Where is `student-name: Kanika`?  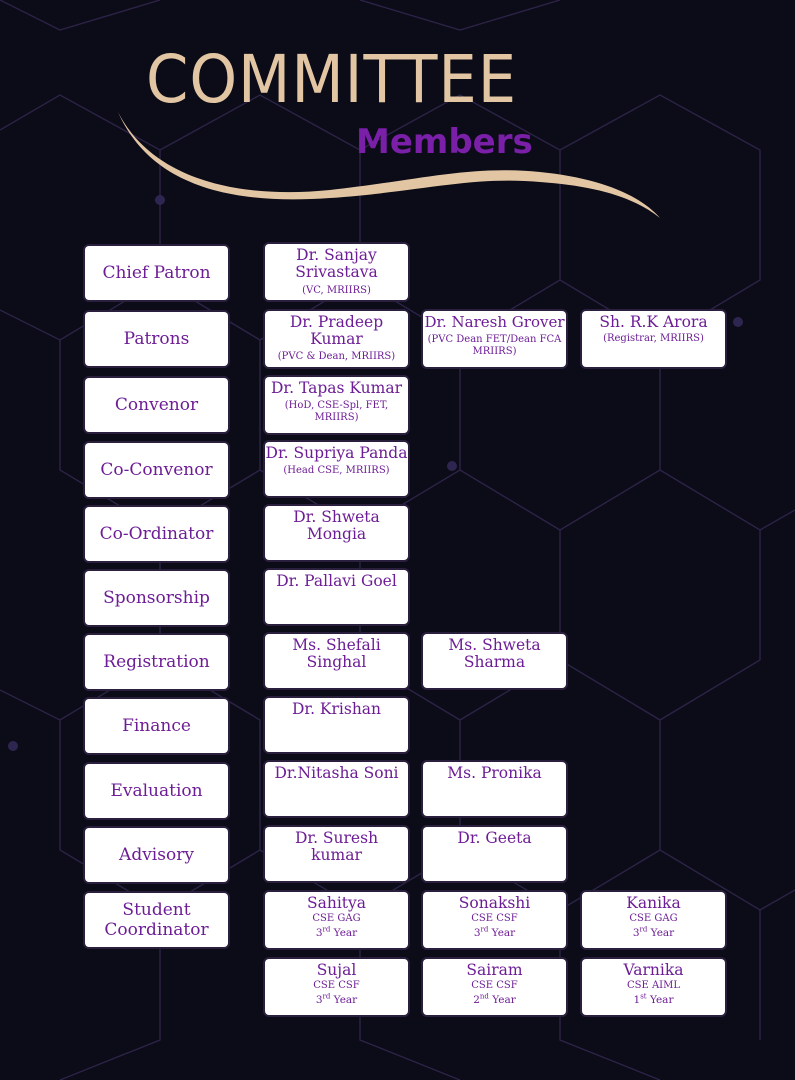 student-name: Kanika is located at coordinates (653, 903).